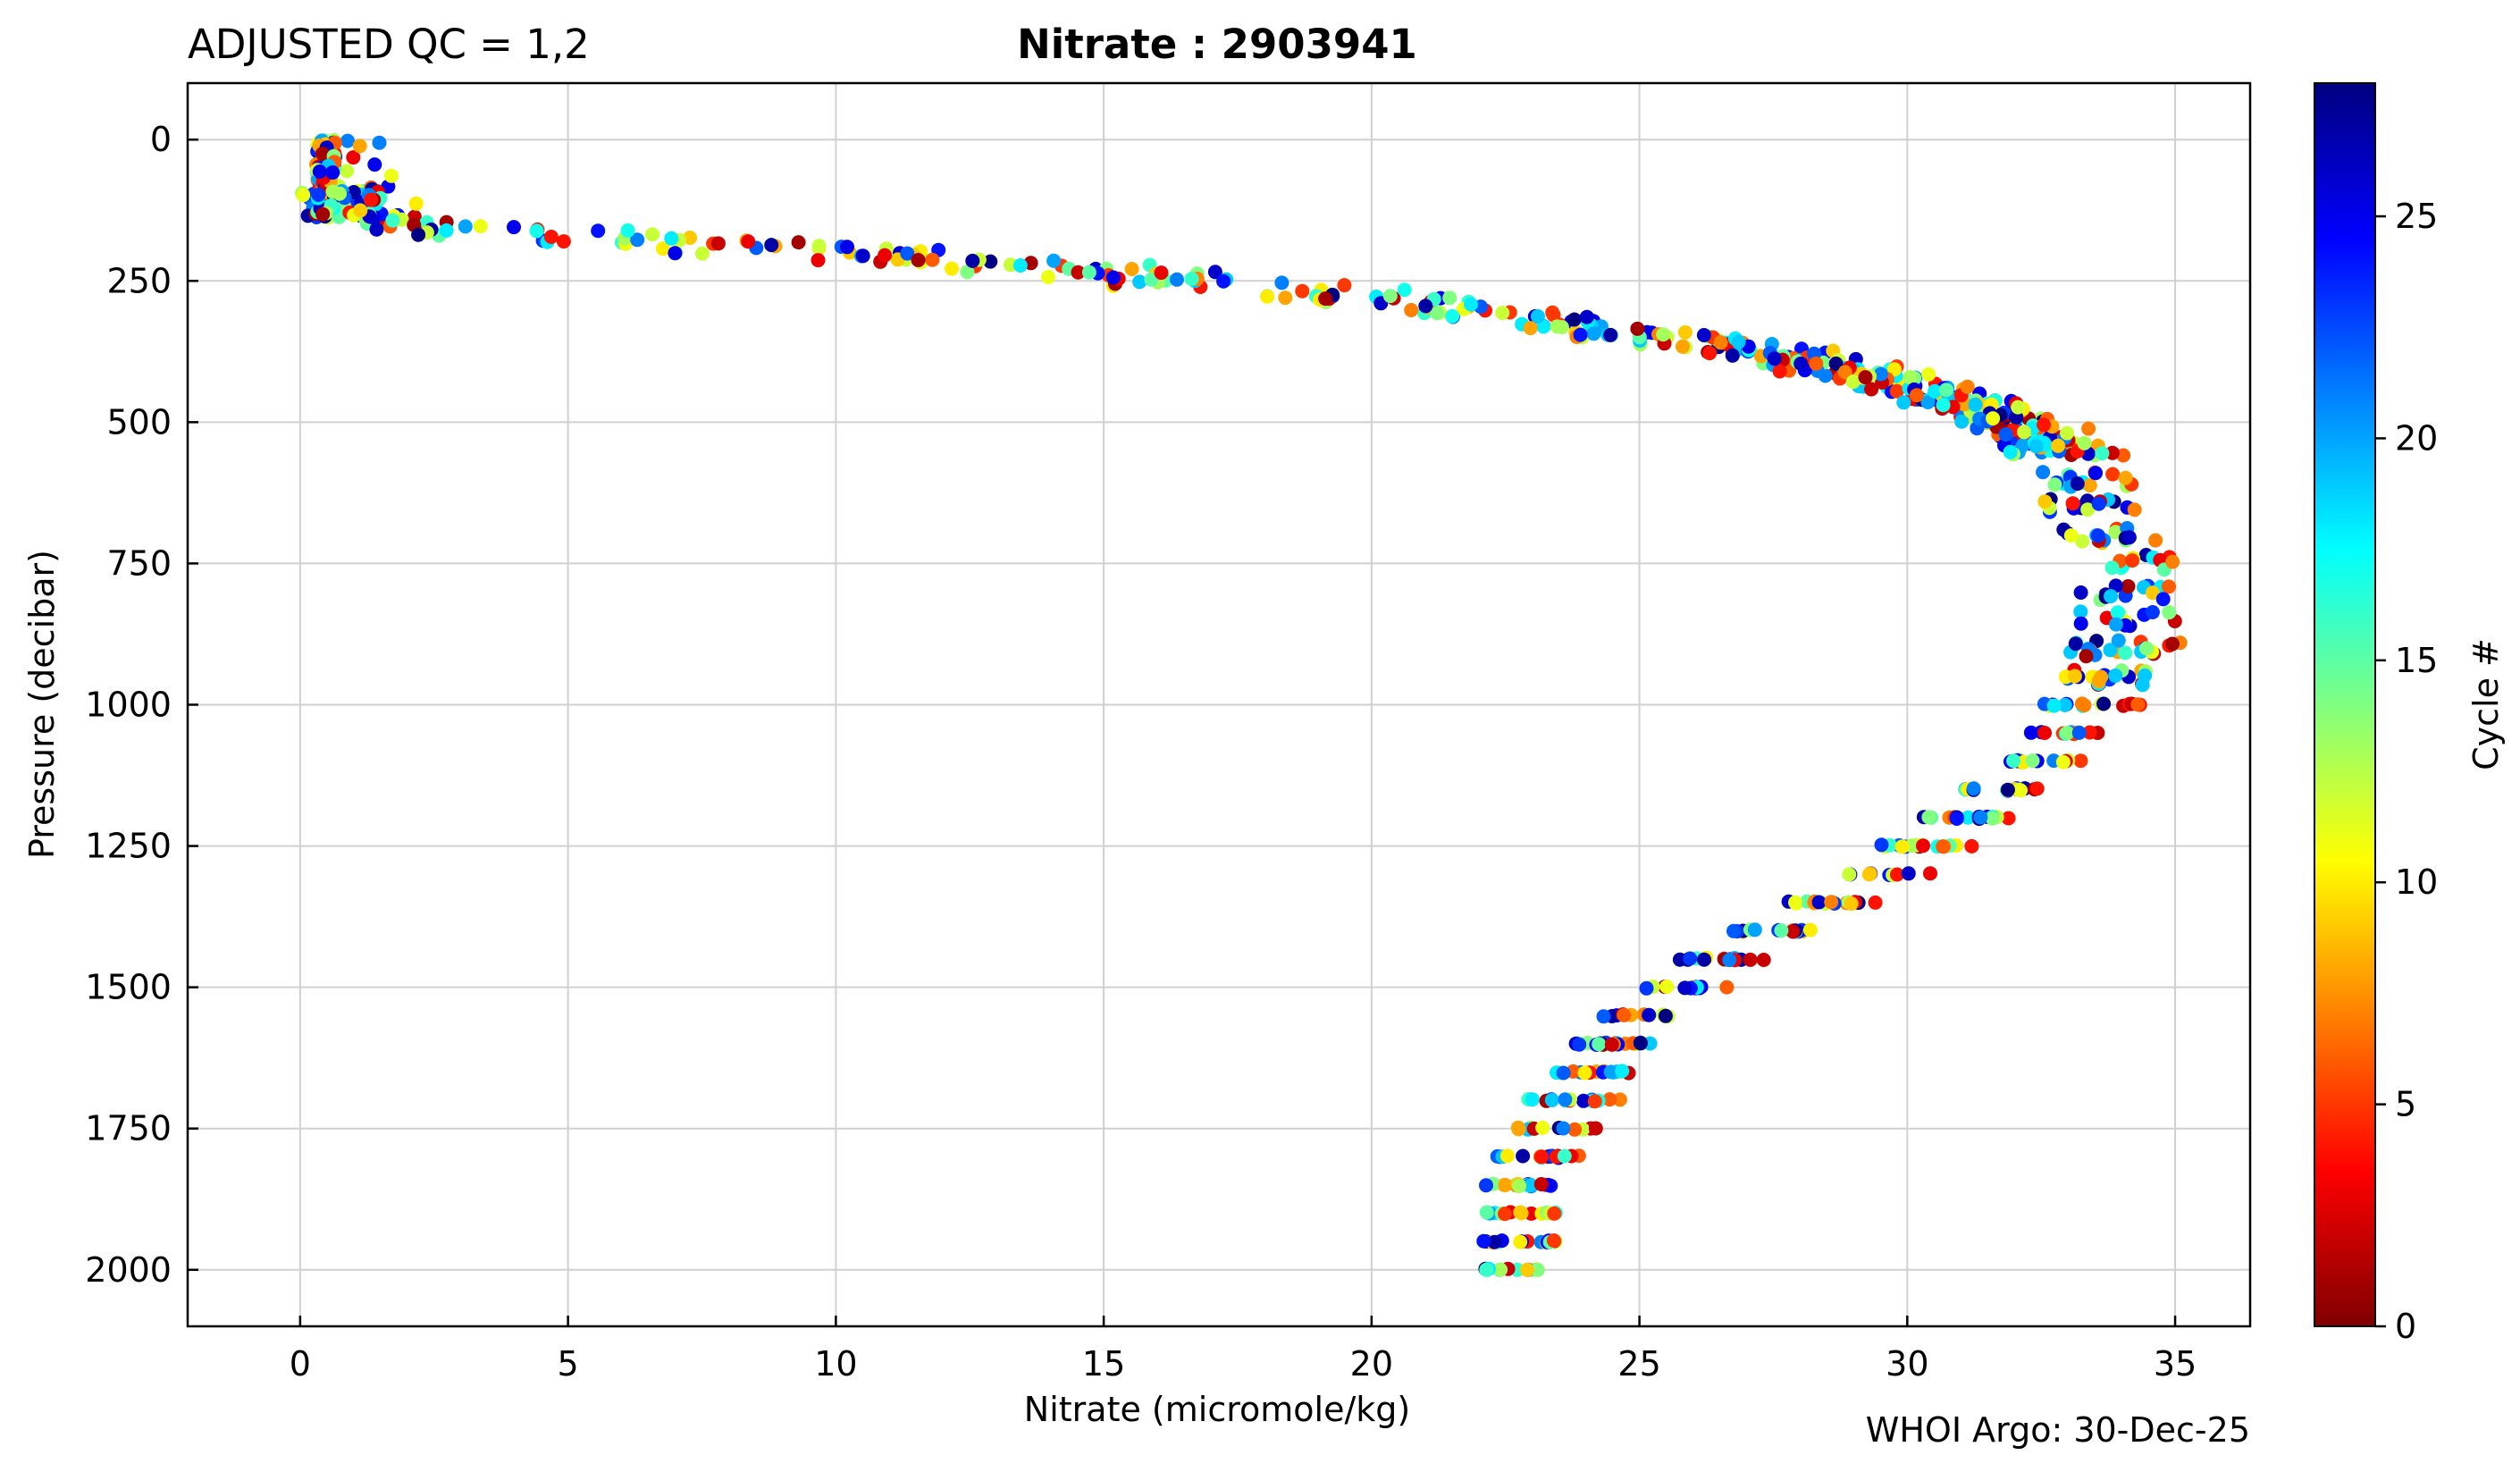  What do you see at coordinates (1638, 1364) in the screenshot?
I see `x-tick-label: 25` at bounding box center [1638, 1364].